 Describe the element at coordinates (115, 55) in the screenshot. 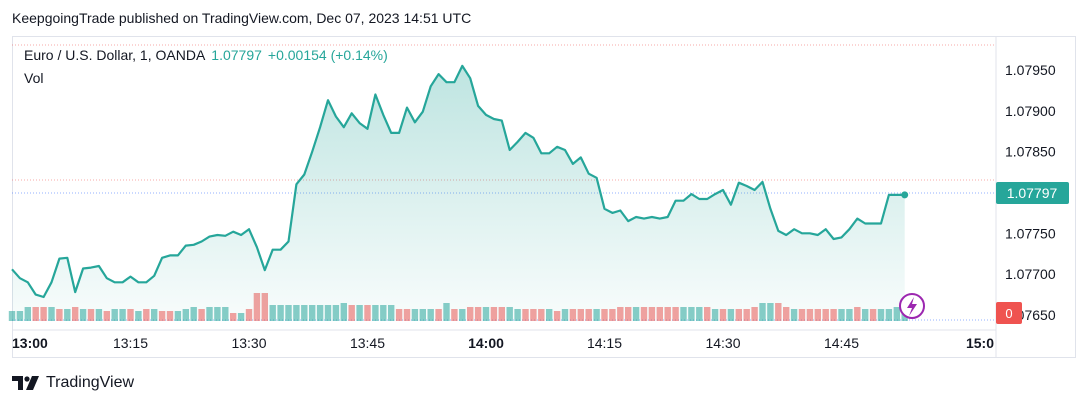

I see `symbol-name: Euro / U.S. Dollar, 1, OANDA` at that location.